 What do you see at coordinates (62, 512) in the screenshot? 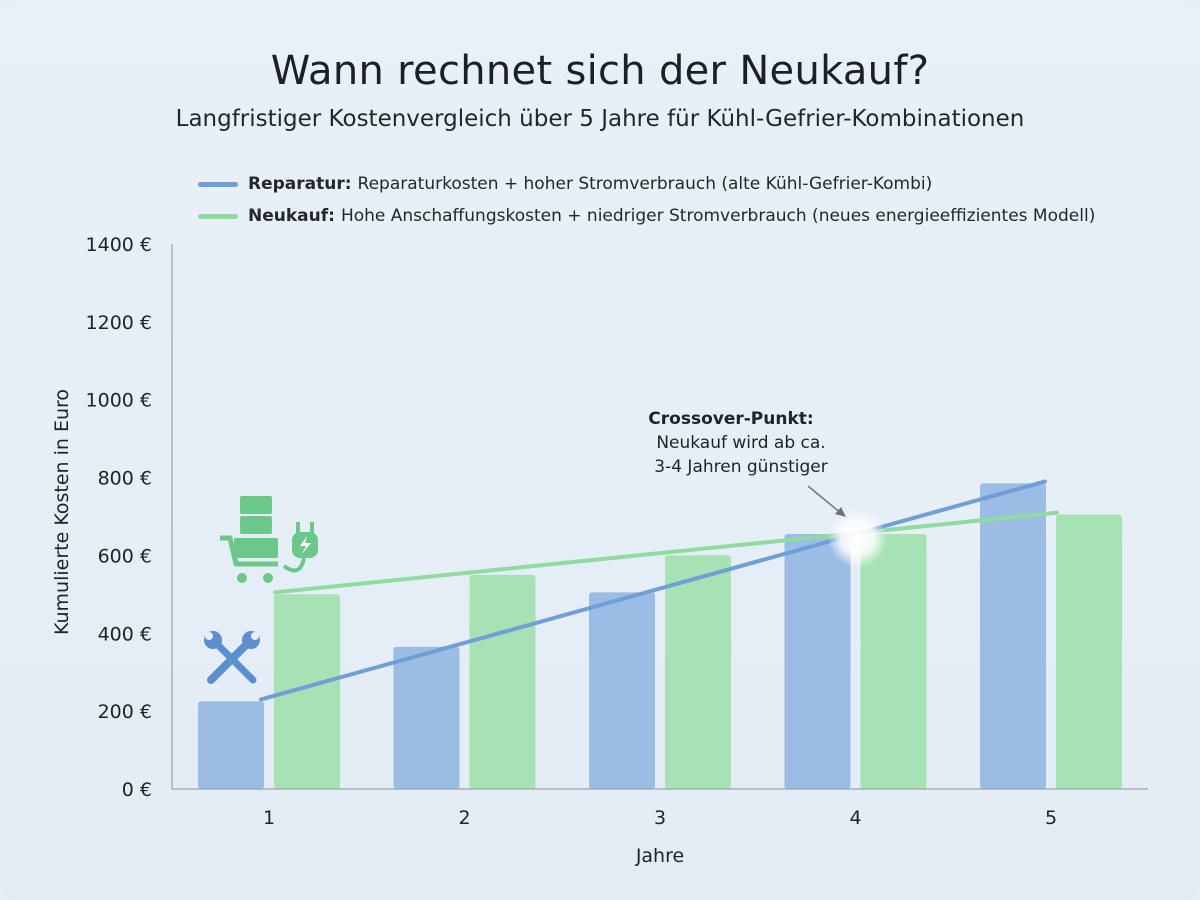
I see `y-axis-title: Kumulierte Kosten in Euro` at bounding box center [62, 512].